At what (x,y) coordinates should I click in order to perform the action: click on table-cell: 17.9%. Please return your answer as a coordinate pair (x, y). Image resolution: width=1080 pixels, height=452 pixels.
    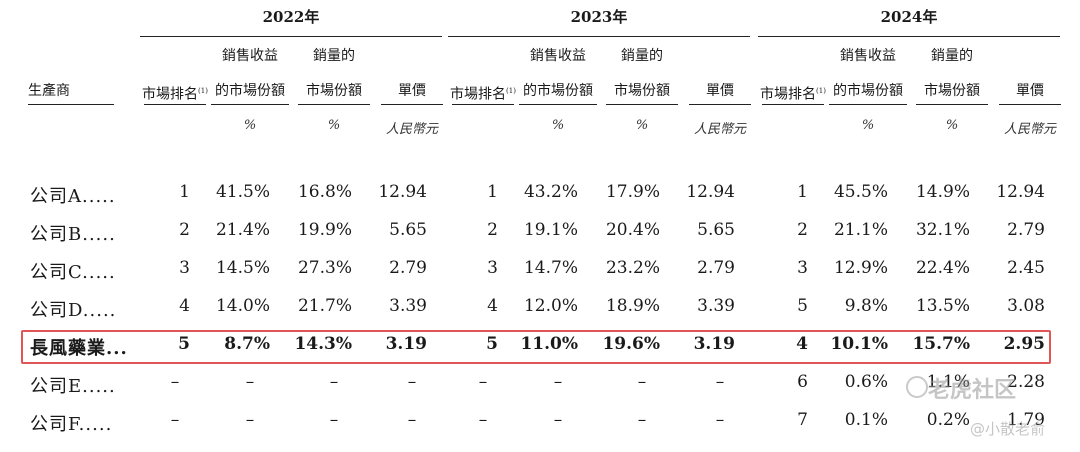
    Looking at the image, I should click on (632, 192).